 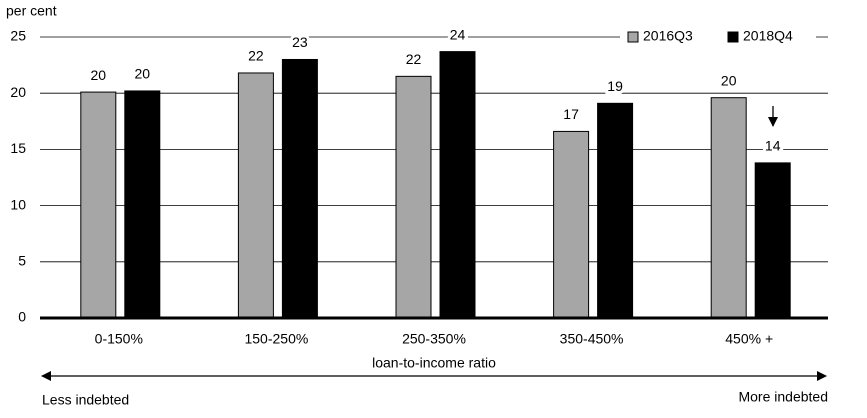 What do you see at coordinates (18, 92) in the screenshot?
I see `y-tick-label: 20` at bounding box center [18, 92].